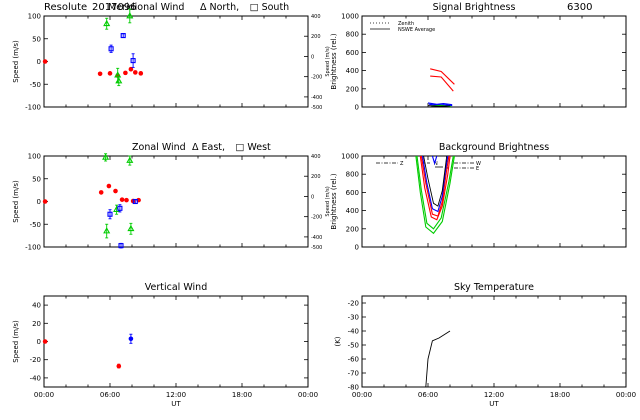  Describe the element at coordinates (316, 17) in the screenshot. I see `meridional-rtick-label: 400` at that location.